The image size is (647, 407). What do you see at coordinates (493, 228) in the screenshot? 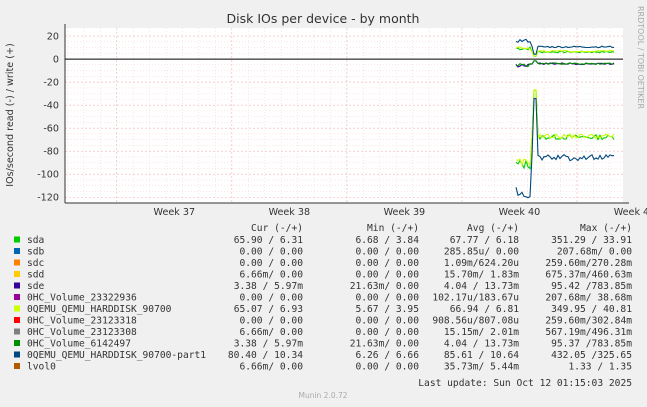
I see `legend-header: Avg (-/+)` at bounding box center [493, 228].